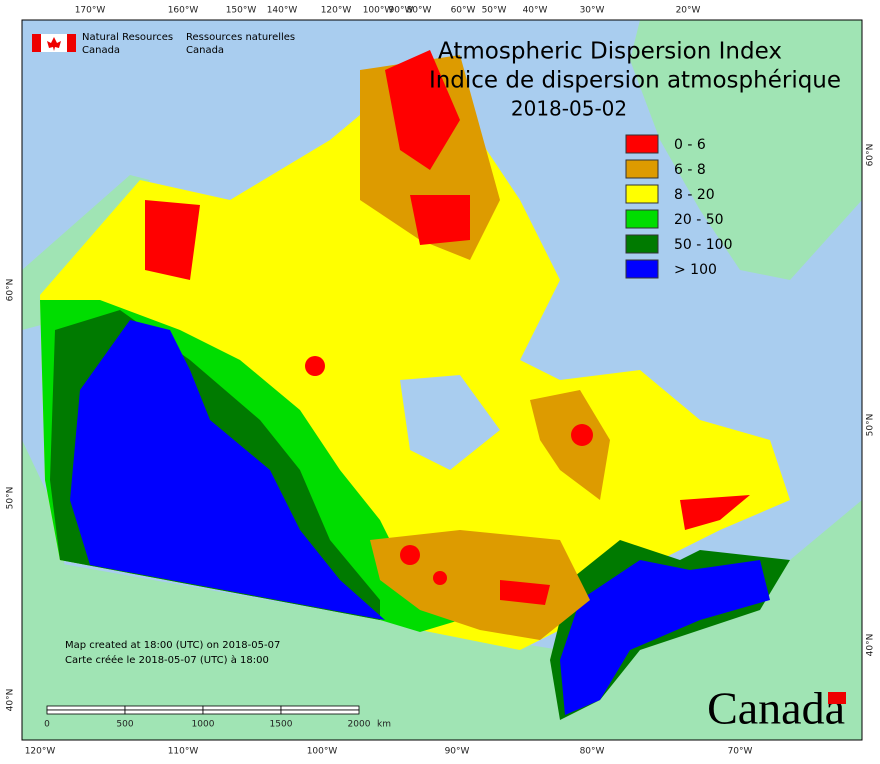 Image resolution: width=880 pixels, height=764 pixels. What do you see at coordinates (281, 725) in the screenshot?
I see `scale-label: 1500` at bounding box center [281, 725].